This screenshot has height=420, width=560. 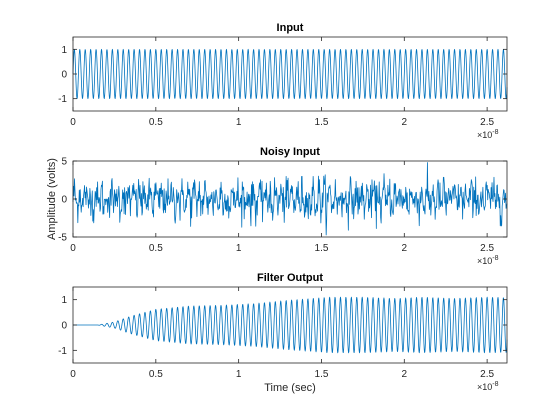 I want to click on input-y-tick-label: 1, so click(x=64, y=50).